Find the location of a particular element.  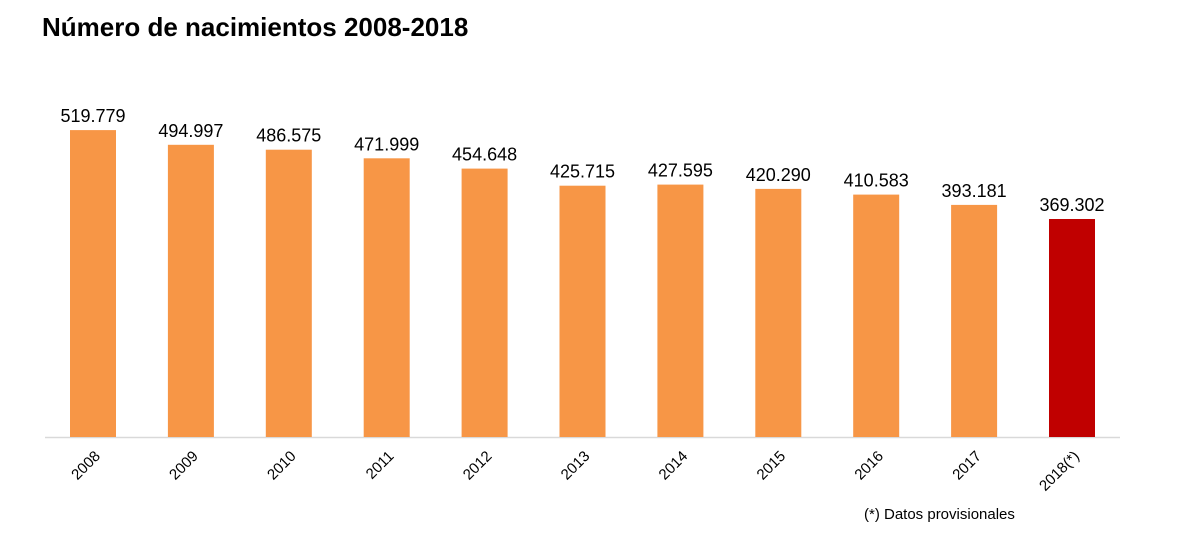

bar-2010 is located at coordinates (288, 293).